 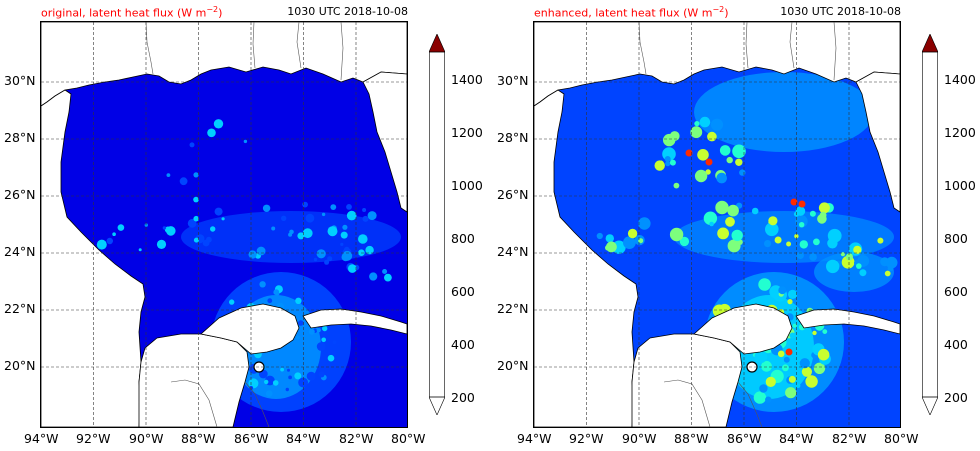 I want to click on lat-tick-label: 28°N, so click(x=20, y=137).